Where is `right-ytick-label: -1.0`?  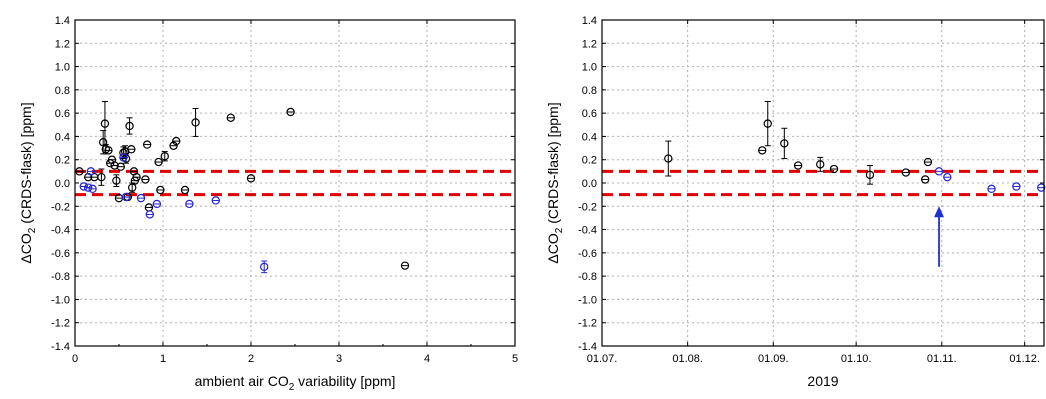
right-ytick-label: -1.0 is located at coordinates (587, 300).